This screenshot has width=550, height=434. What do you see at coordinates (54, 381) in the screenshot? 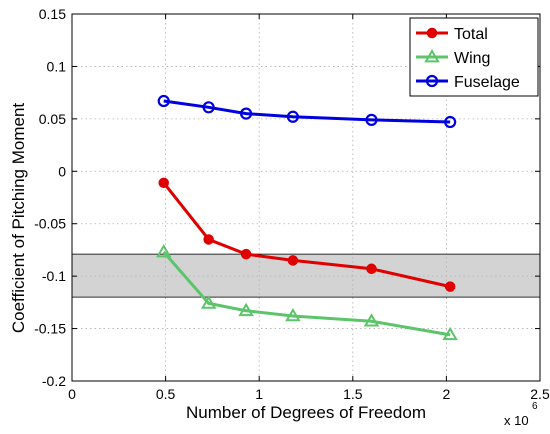
I see `y-tick-label: -0.2` at bounding box center [54, 381].